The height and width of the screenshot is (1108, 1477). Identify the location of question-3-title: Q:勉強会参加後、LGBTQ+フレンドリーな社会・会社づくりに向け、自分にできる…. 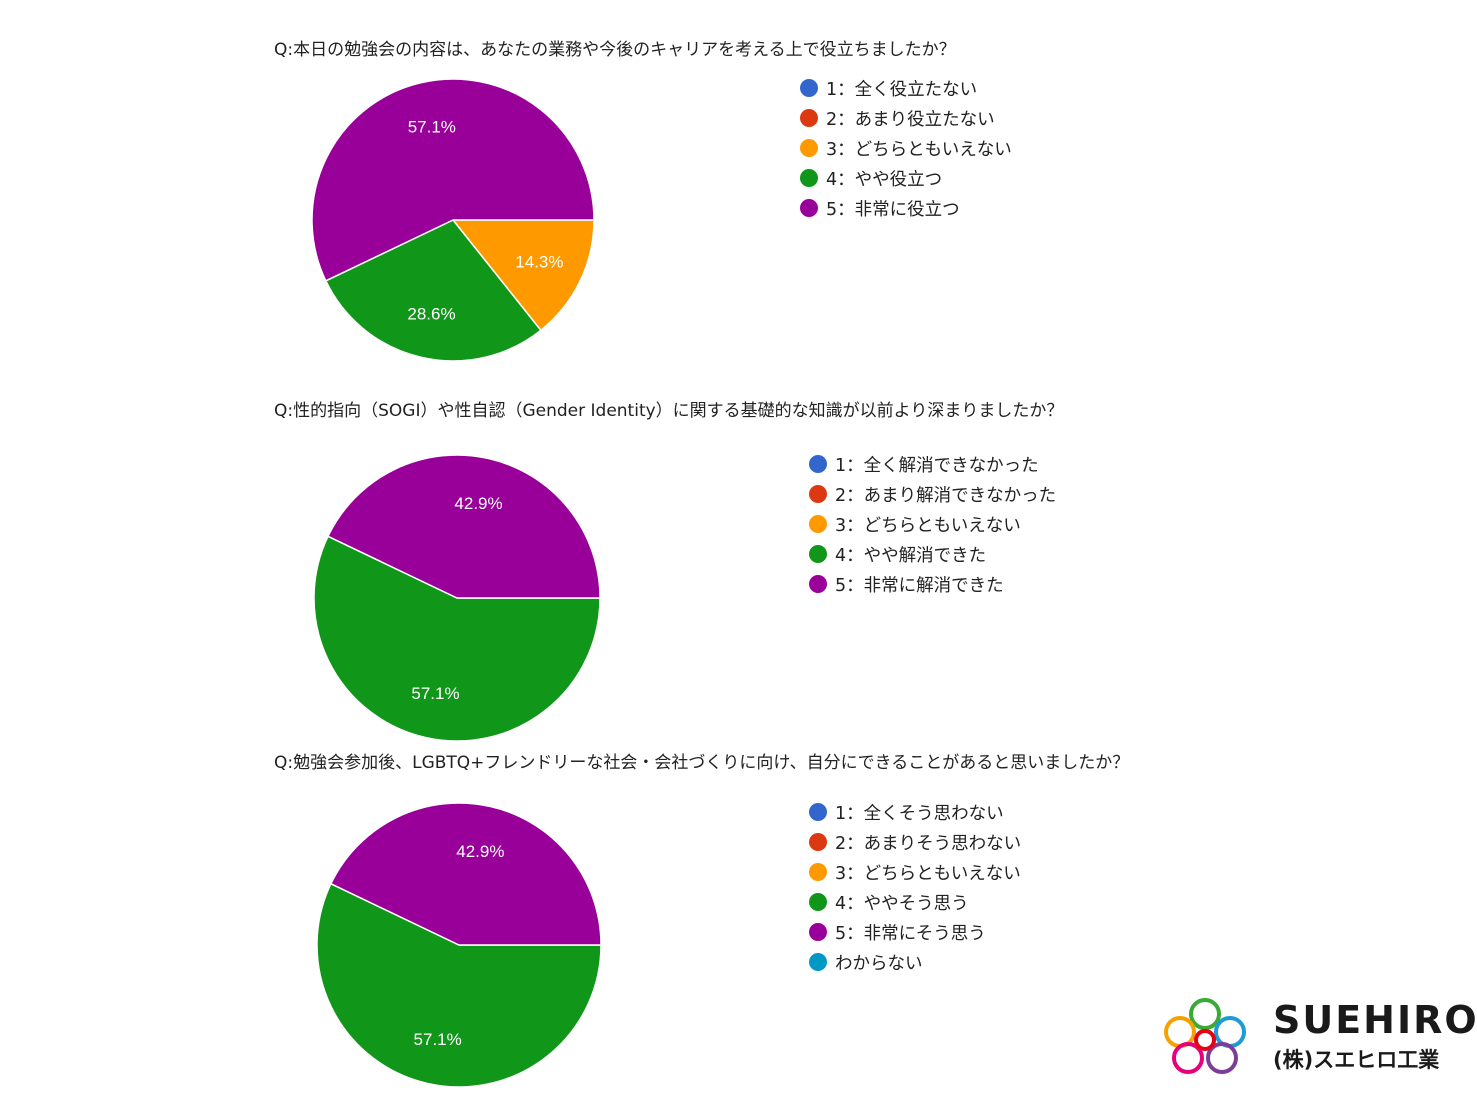
(702, 763).